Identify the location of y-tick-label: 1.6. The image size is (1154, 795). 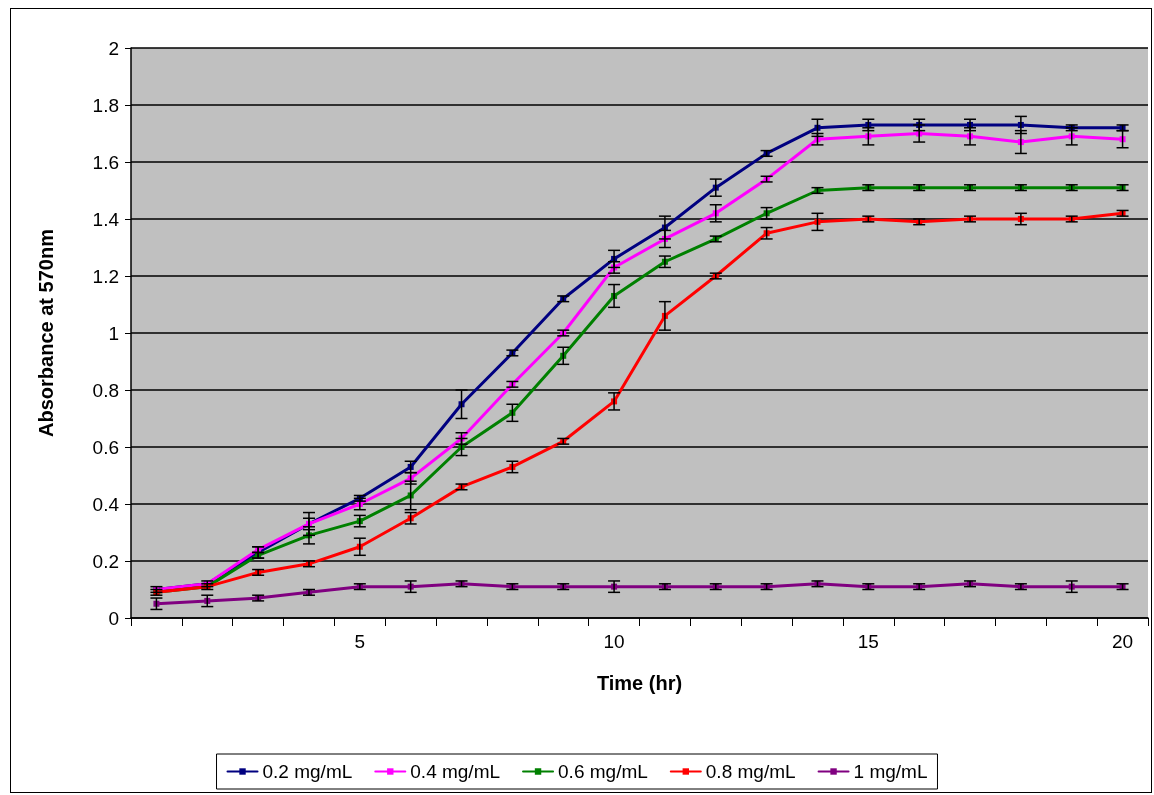
(105, 162).